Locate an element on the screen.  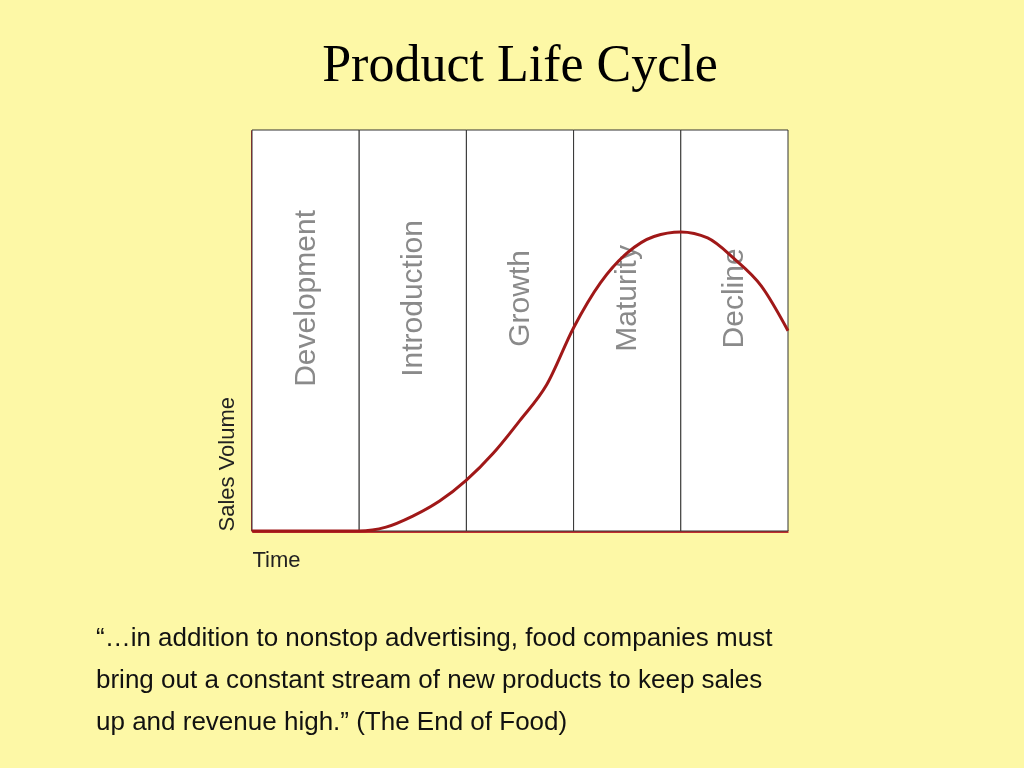
annotation: Maturity is located at coordinates (626, 298).